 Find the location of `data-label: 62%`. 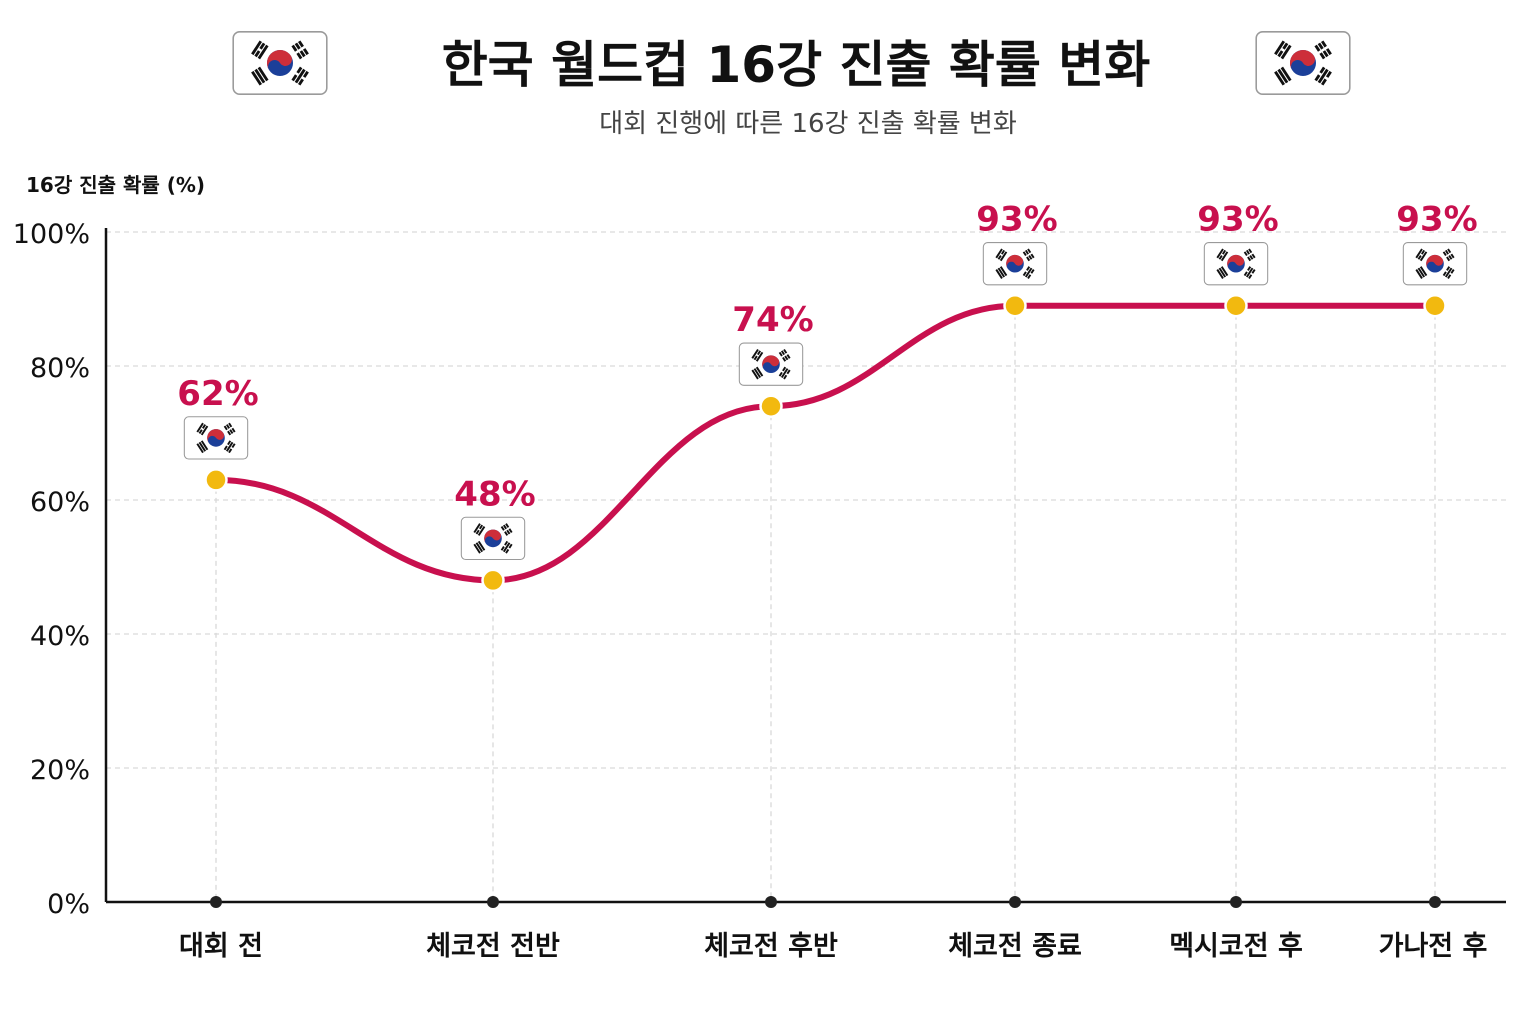

data-label: 62% is located at coordinates (217, 394).